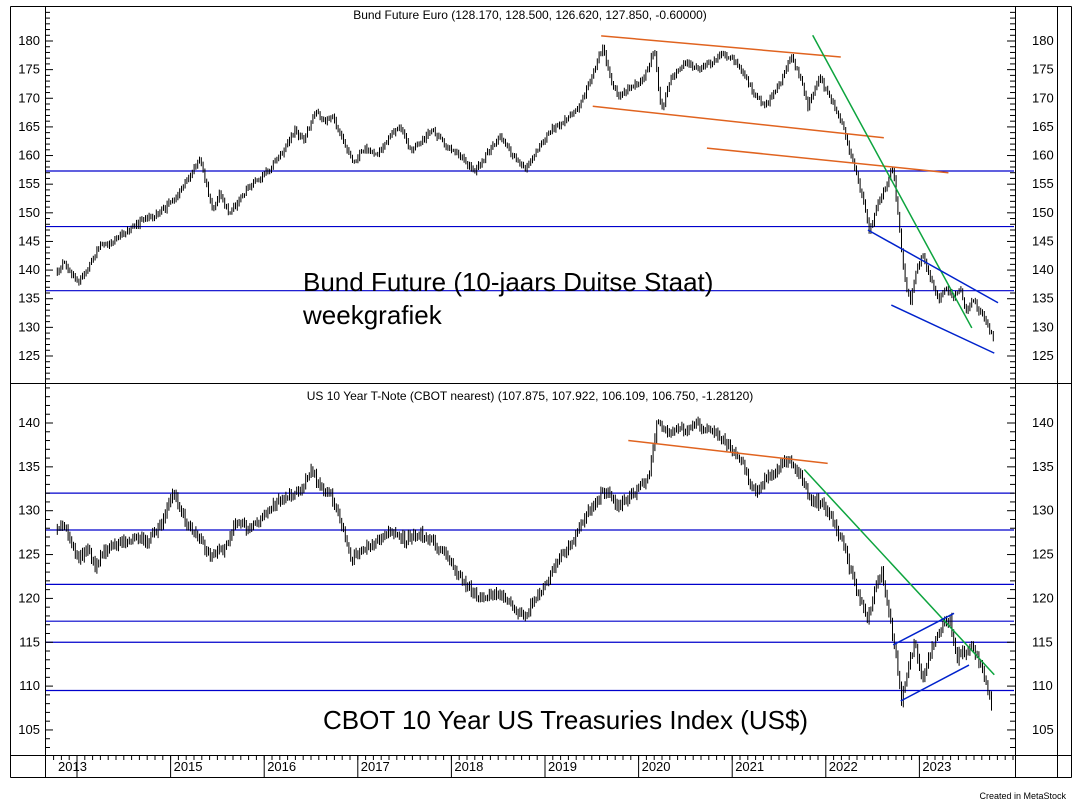 This screenshot has width=1076, height=806. I want to click on year-label: 2015, so click(188, 766).